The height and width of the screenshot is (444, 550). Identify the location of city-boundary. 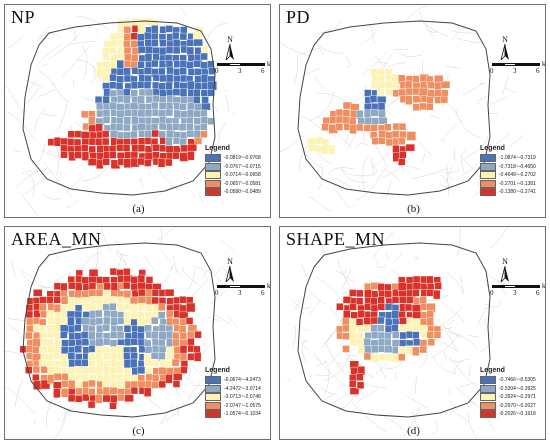
(394, 108).